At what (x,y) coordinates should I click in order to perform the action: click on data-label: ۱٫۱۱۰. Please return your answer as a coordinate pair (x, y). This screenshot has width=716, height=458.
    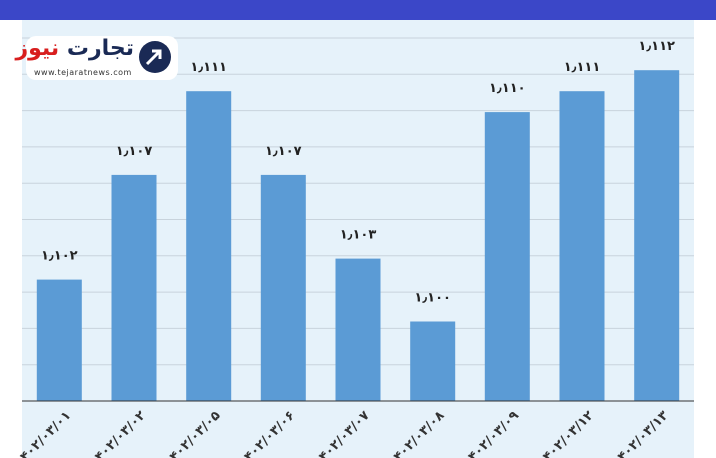
    Looking at the image, I should click on (507, 88).